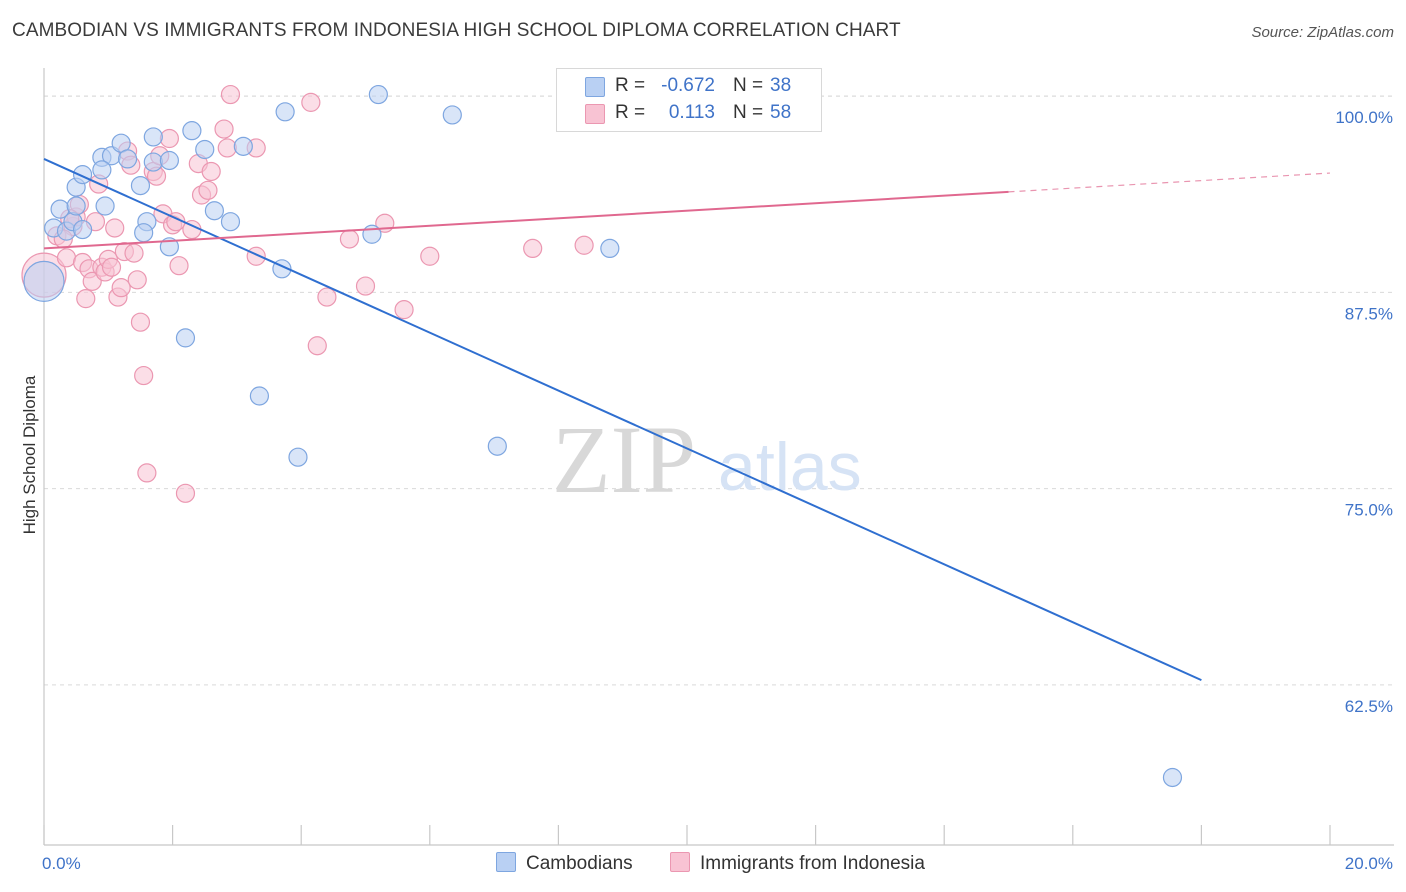 This screenshot has height=892, width=1406. Describe the element at coordinates (1322, 32) in the screenshot. I see `source-label: Source: ZipAtlas.com` at that location.